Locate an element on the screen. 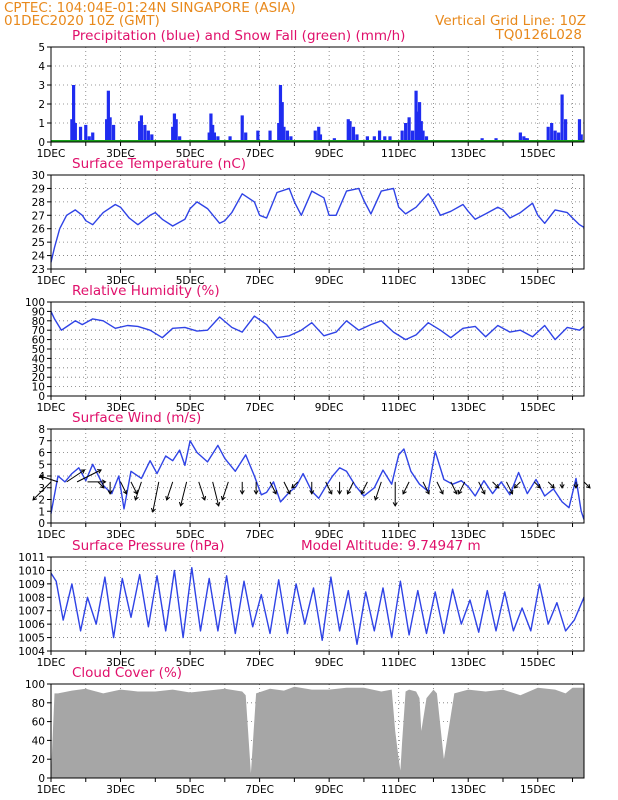 This screenshot has width=618, height=800. cloud-xtick-label: 13DEC is located at coordinates (468, 790).